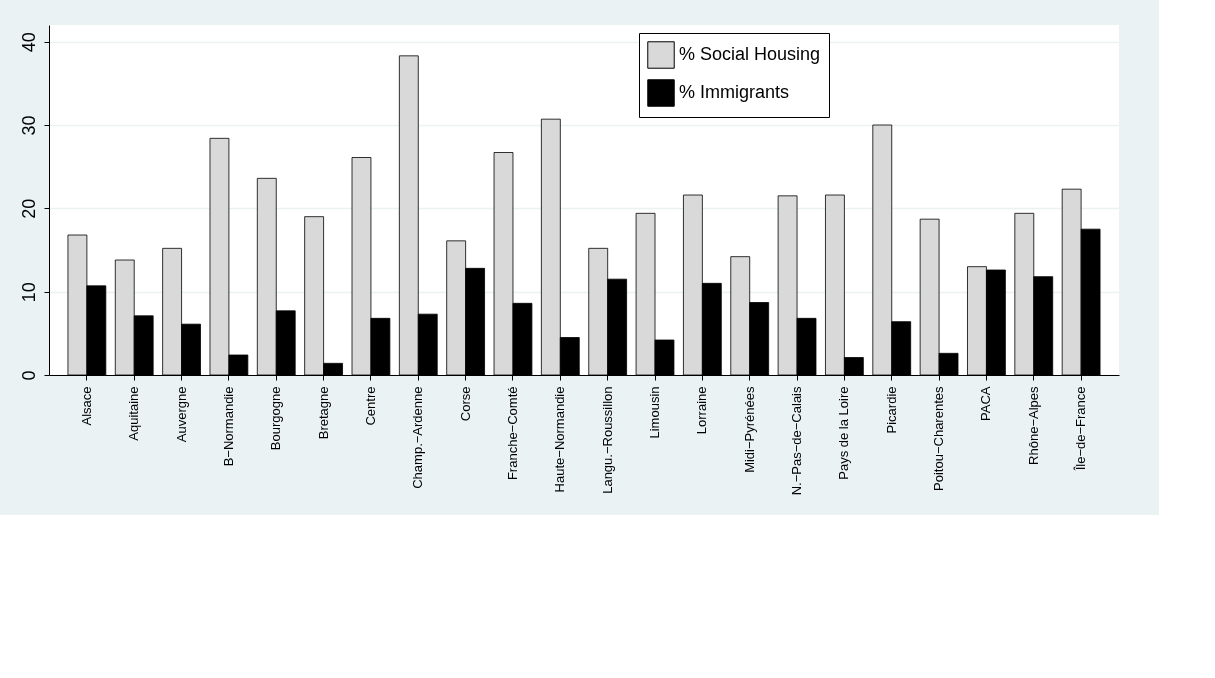 This screenshot has height=678, width=1215. I want to click on legend-label: % Social Housing, so click(750, 54).